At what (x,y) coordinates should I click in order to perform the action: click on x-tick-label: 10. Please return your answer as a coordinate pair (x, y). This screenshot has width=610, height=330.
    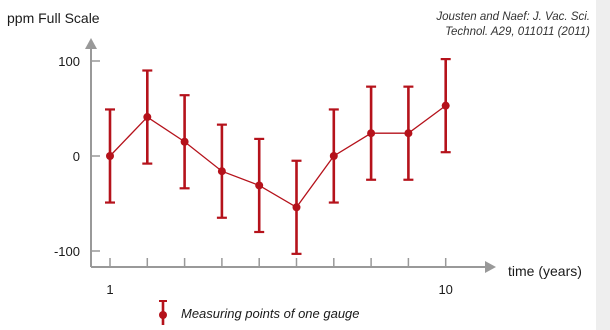
    Looking at the image, I should click on (445, 289).